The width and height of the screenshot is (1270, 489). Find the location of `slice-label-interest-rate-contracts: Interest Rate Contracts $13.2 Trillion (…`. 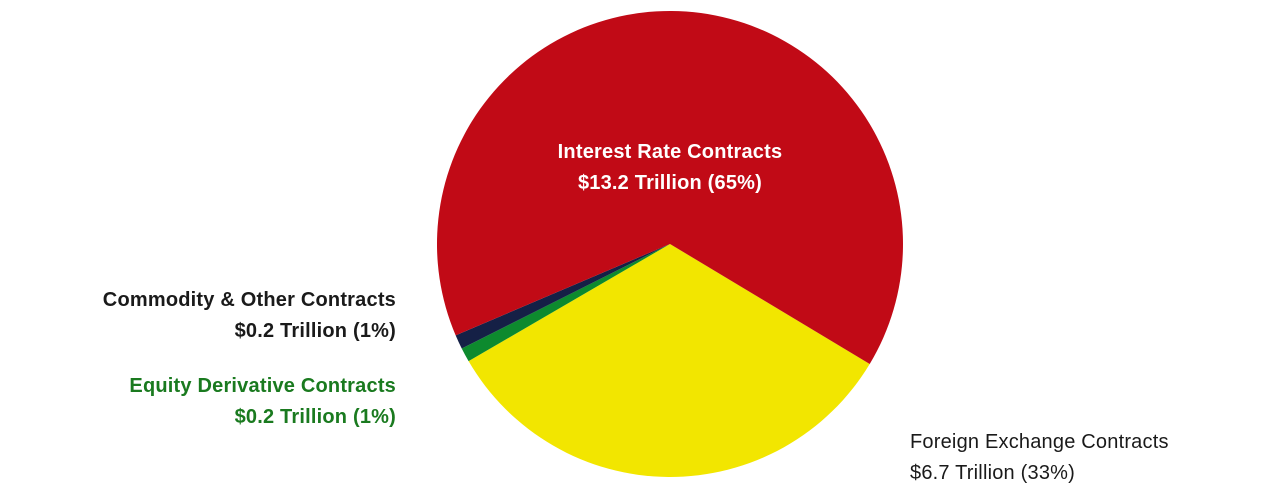

slice-label-interest-rate-contracts: Interest Rate Contracts $13.2 Trillion (… is located at coordinates (670, 168).